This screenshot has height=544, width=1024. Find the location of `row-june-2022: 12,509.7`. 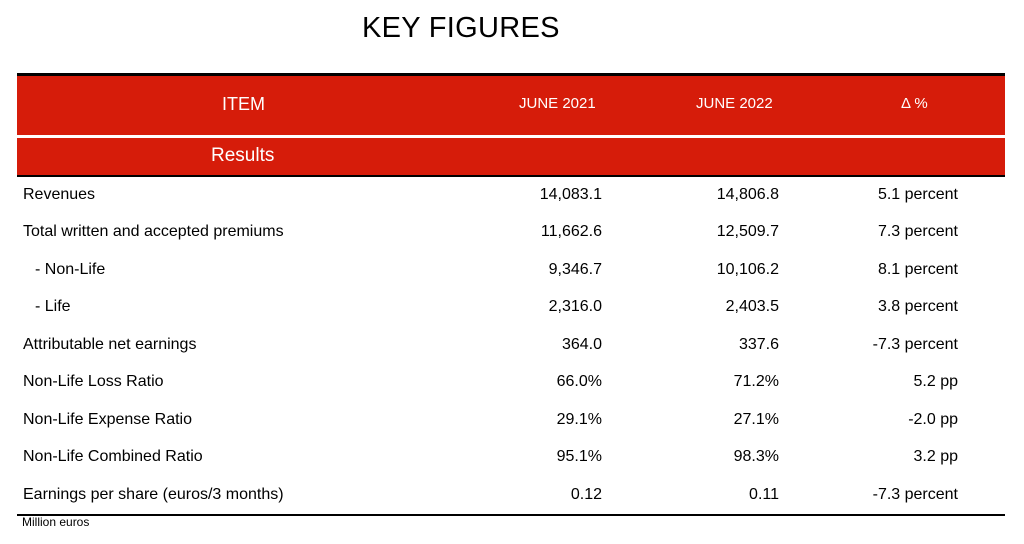

row-june-2022: 12,509.7 is located at coordinates (747, 231).